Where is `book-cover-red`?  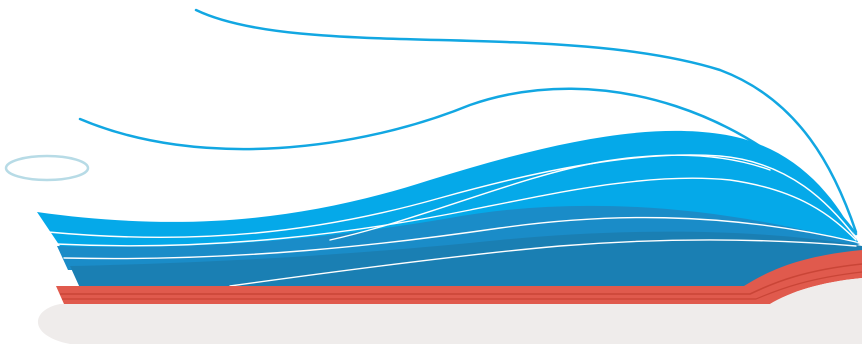
book-cover-red is located at coordinates (459, 277).